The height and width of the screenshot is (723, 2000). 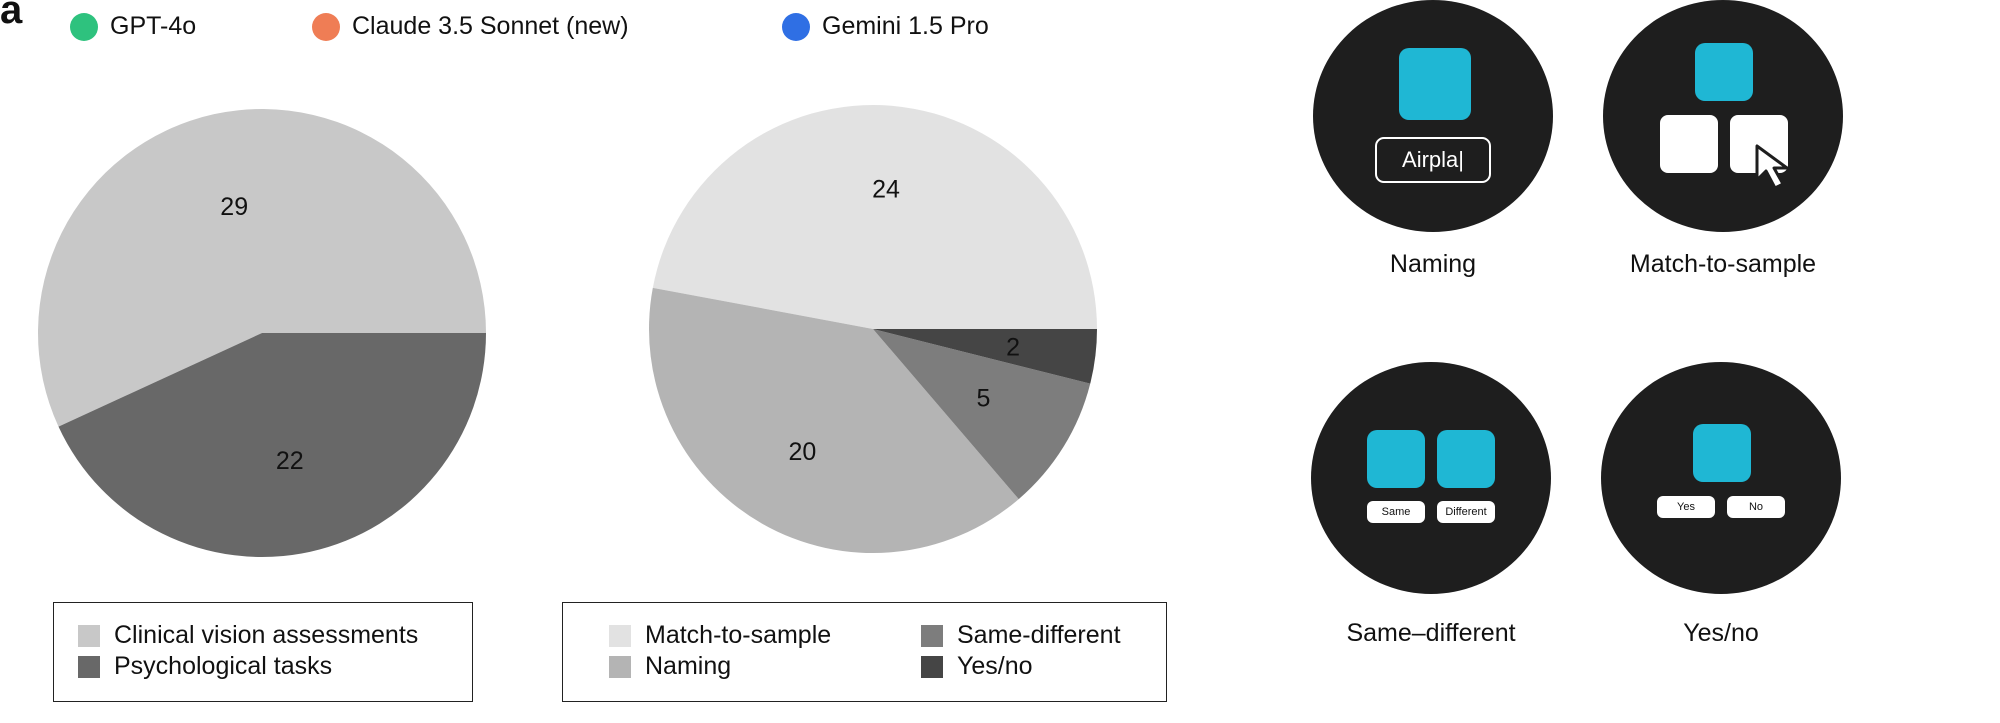 What do you see at coordinates (262, 268) in the screenshot?
I see `pie1-slice-clinical-vision-assessments` at bounding box center [262, 268].